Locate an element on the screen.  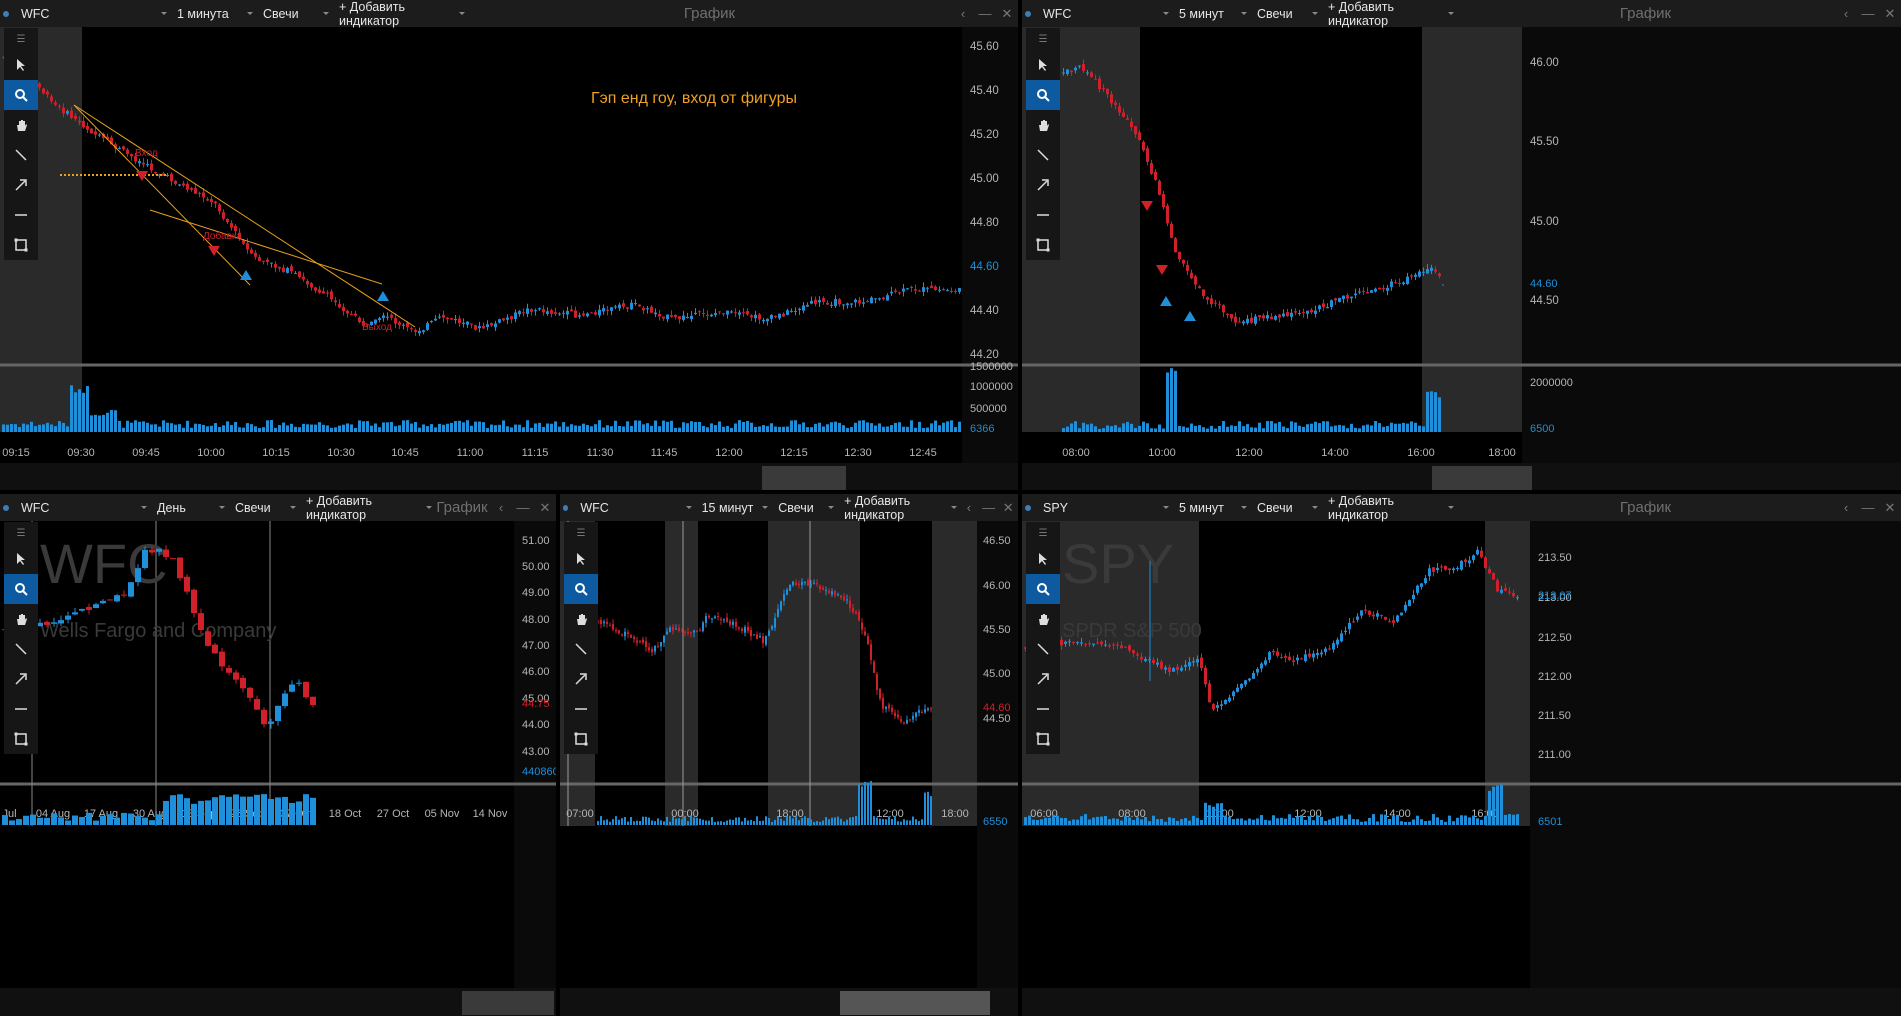
interval-selector: День is located at coordinates (188, 507).